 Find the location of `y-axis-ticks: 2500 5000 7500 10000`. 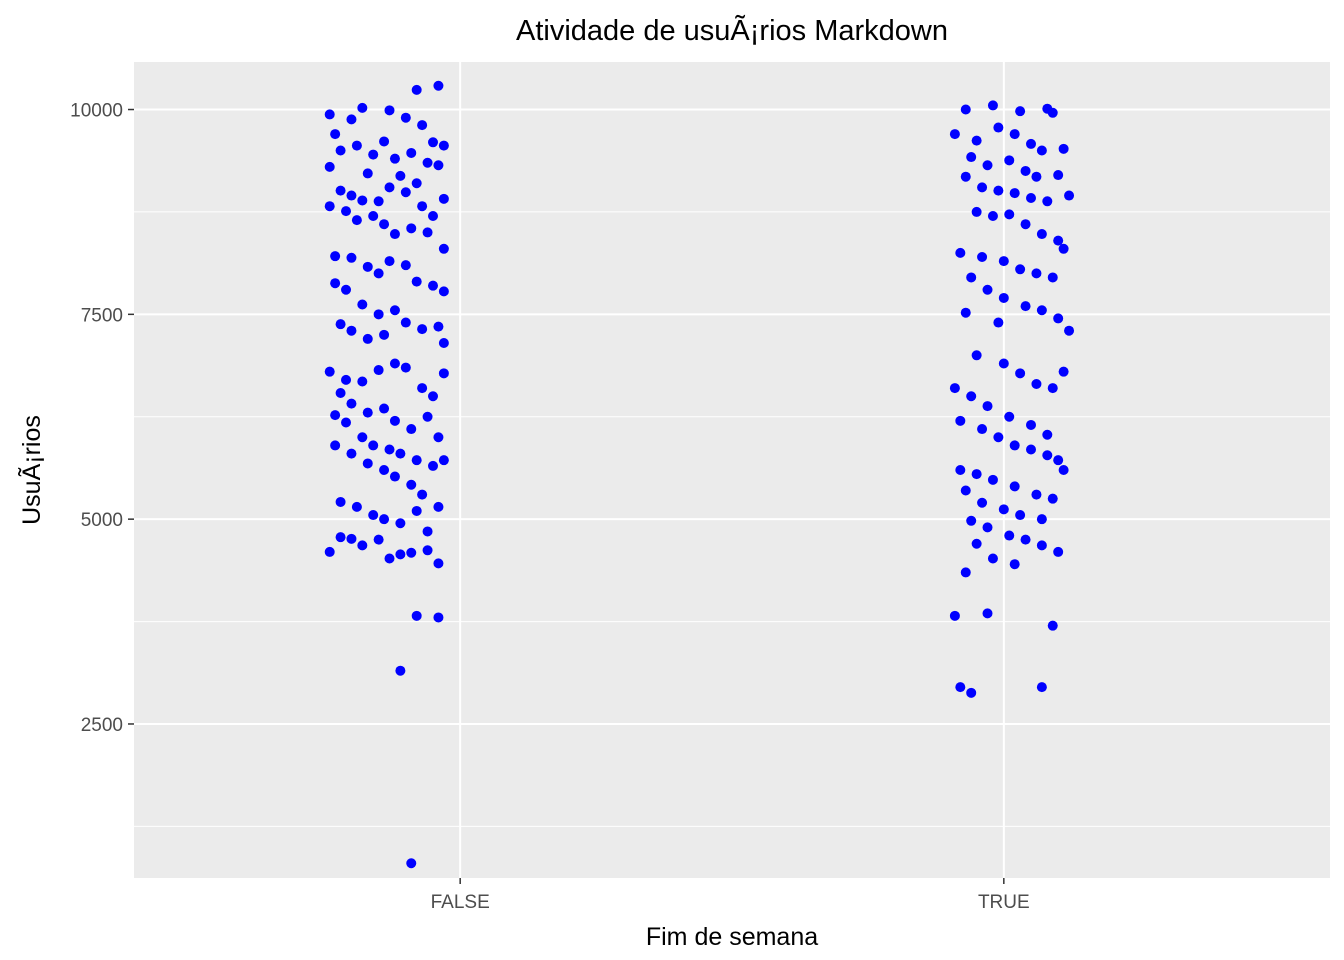

y-axis-ticks: 2500 5000 7500 10000 is located at coordinates (102, 418).